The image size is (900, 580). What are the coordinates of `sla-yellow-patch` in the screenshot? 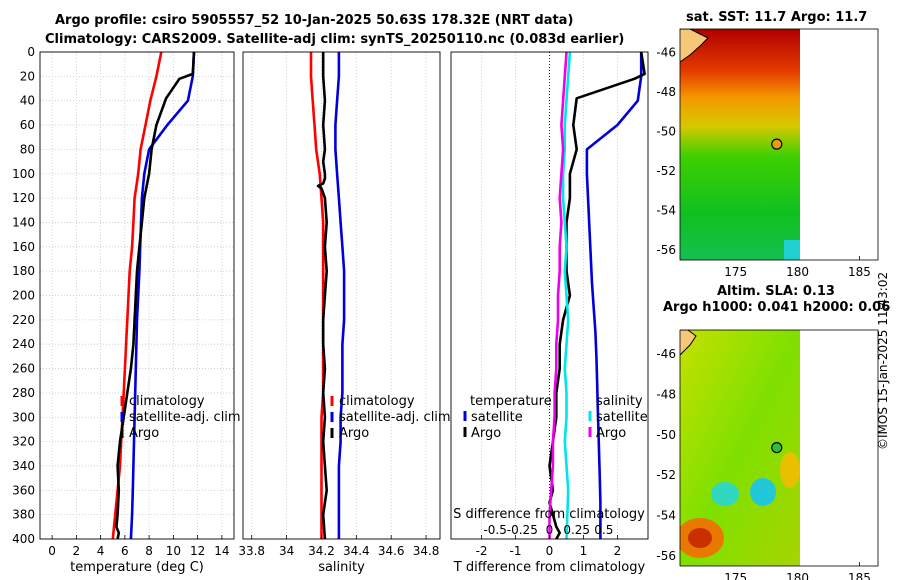 It's located at (790, 470).